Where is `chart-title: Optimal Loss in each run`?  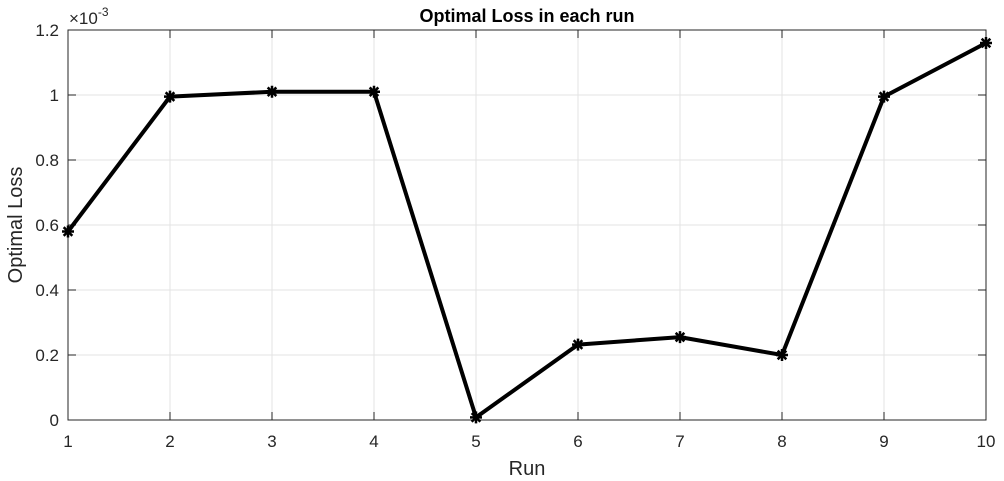 chart-title: Optimal Loss in each run is located at coordinates (526, 16).